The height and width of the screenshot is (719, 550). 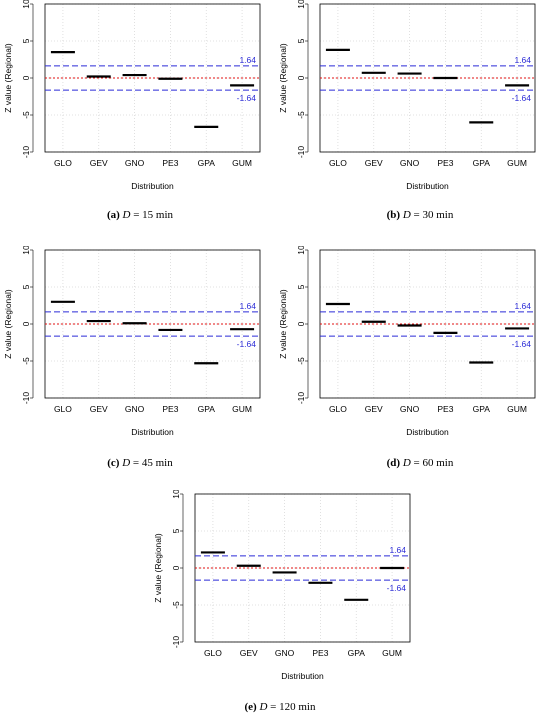 What do you see at coordinates (433, 463) in the screenshot?
I see `caption-text: = 60 min` at bounding box center [433, 463].